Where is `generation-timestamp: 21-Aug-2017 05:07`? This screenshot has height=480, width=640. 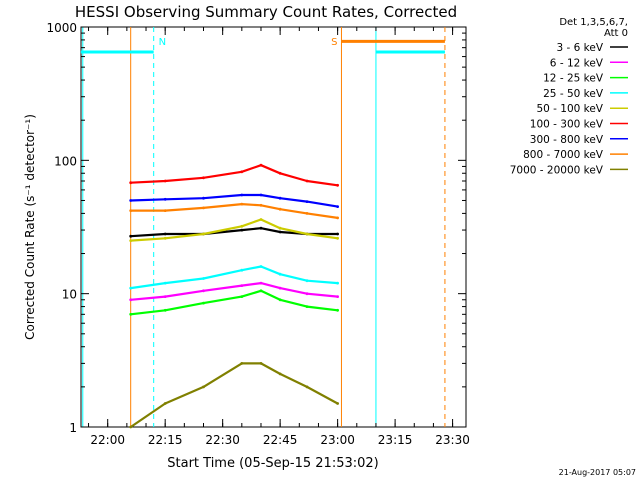
generation-timestamp: 21-Aug-2017 05:07 is located at coordinates (597, 472).